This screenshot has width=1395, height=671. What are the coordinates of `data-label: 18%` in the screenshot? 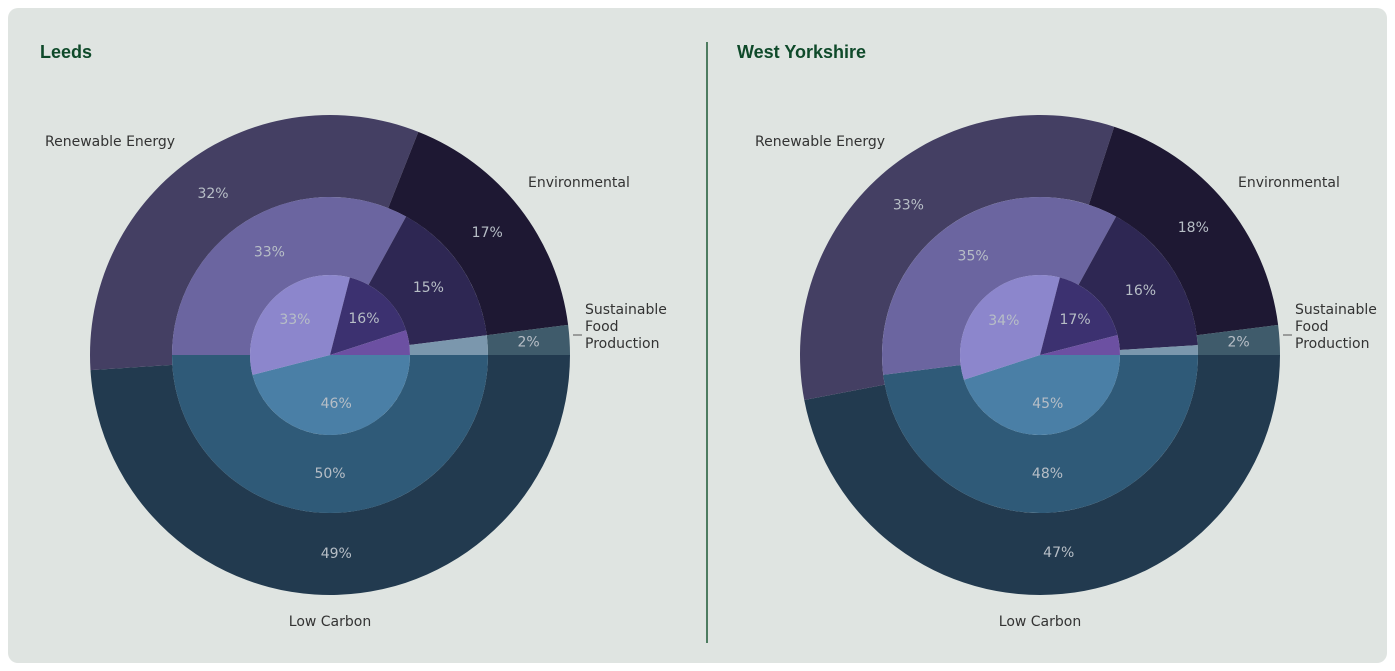 It's located at (1193, 228).